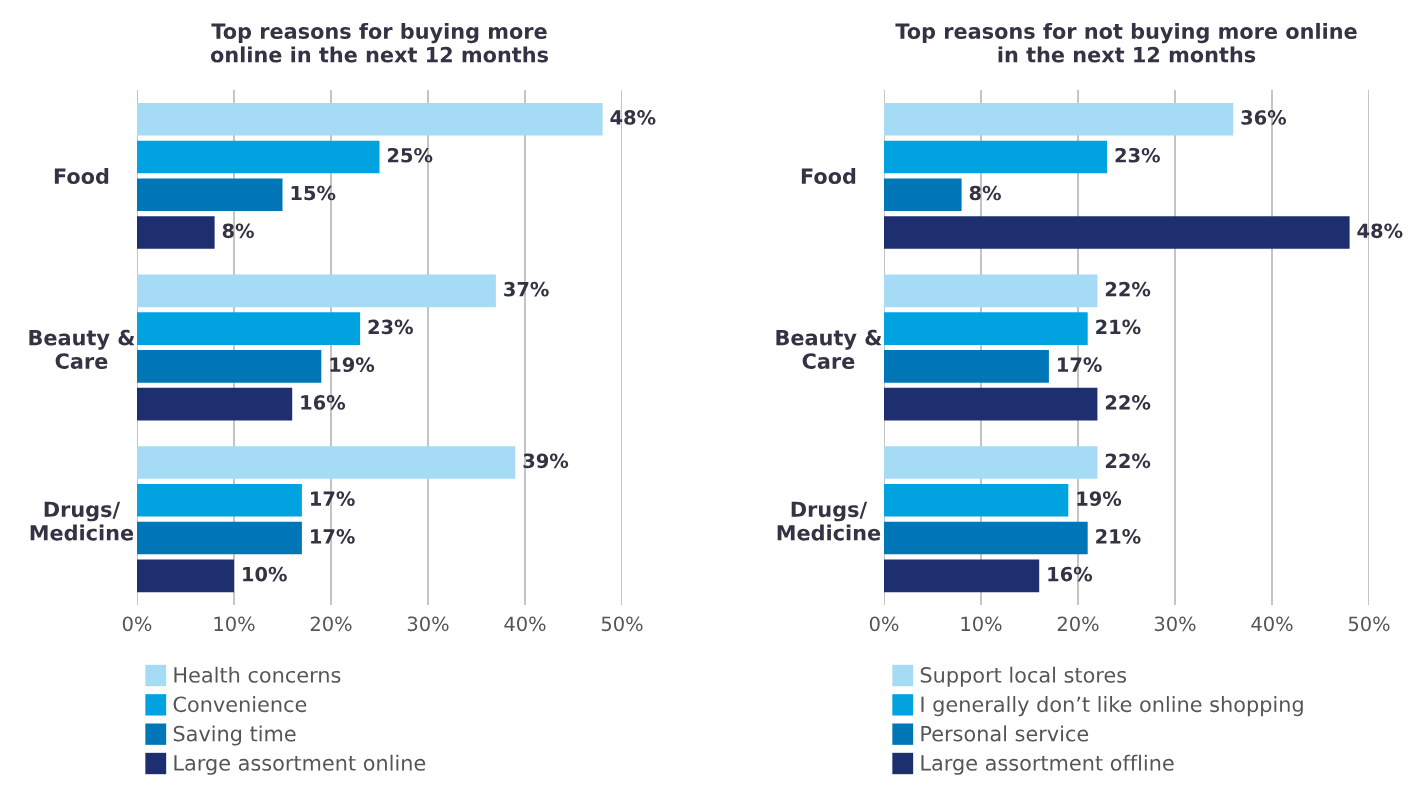  What do you see at coordinates (265, 574) in the screenshot?
I see `data-label: 10%` at bounding box center [265, 574].